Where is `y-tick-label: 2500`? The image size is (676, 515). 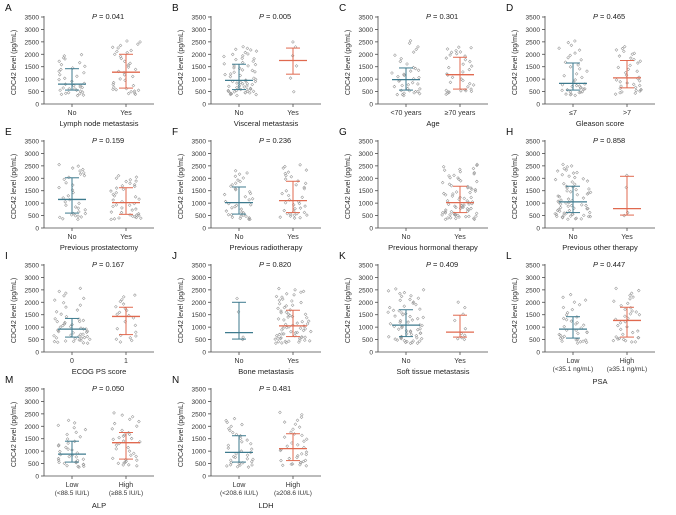 y-tick-label: 2500 is located at coordinates (32, 290).